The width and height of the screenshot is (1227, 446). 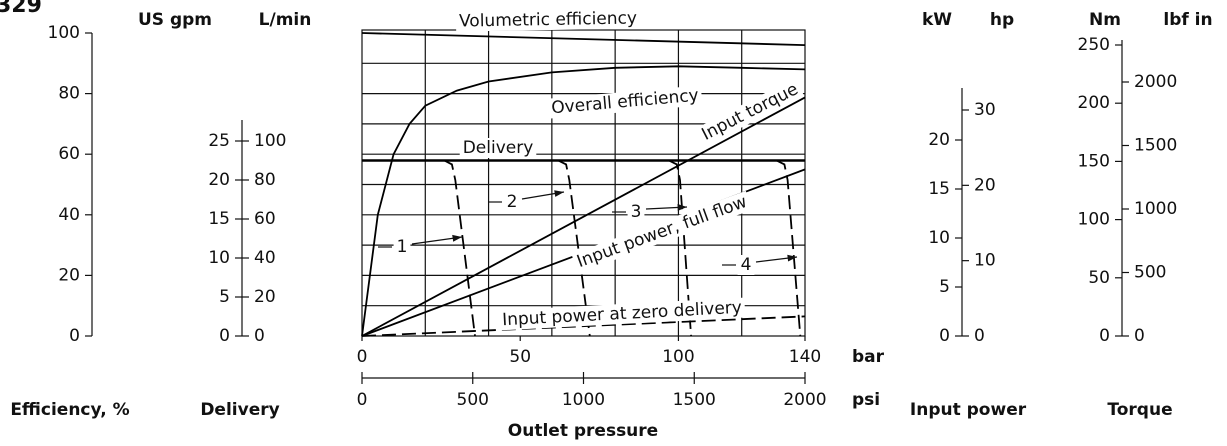 I want to click on x2-unit: psi, so click(x=866, y=400).